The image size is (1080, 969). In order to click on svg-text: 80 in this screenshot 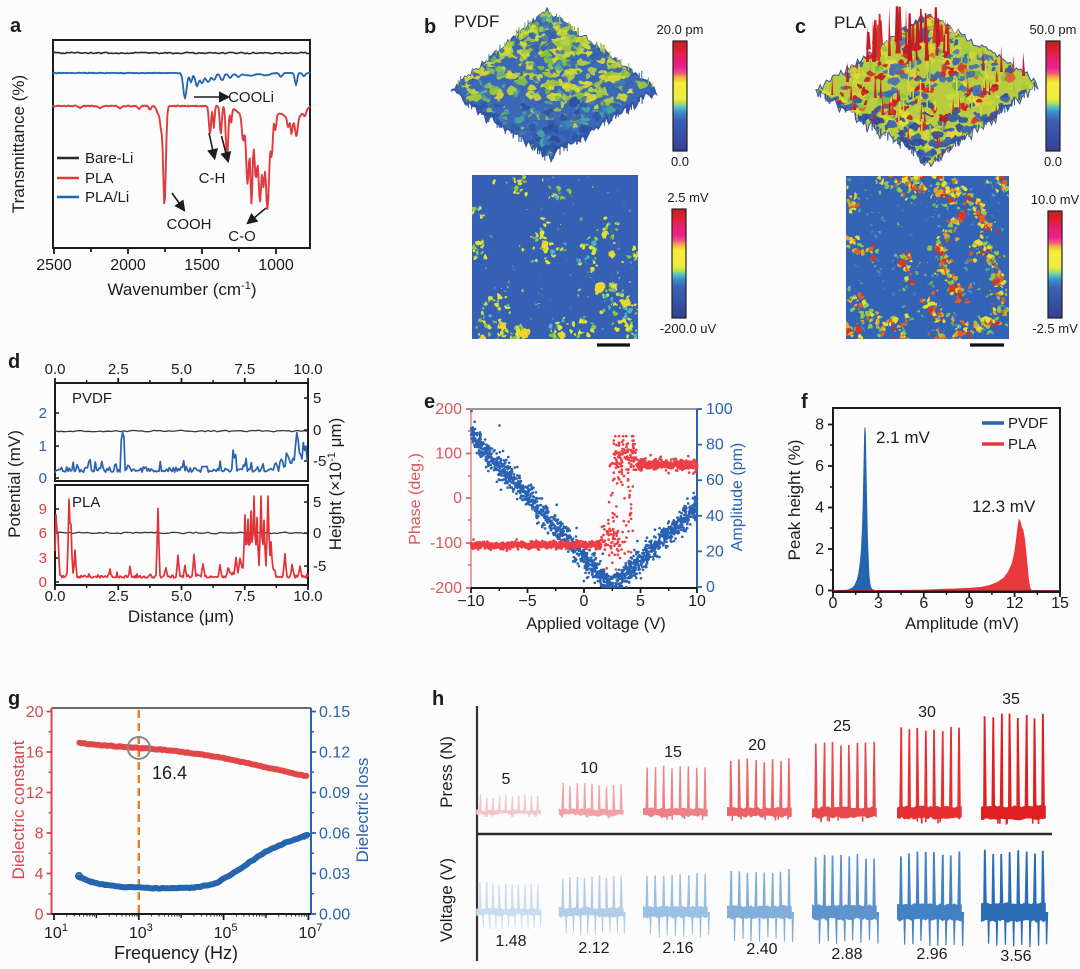, I will do `click(715, 445)`.